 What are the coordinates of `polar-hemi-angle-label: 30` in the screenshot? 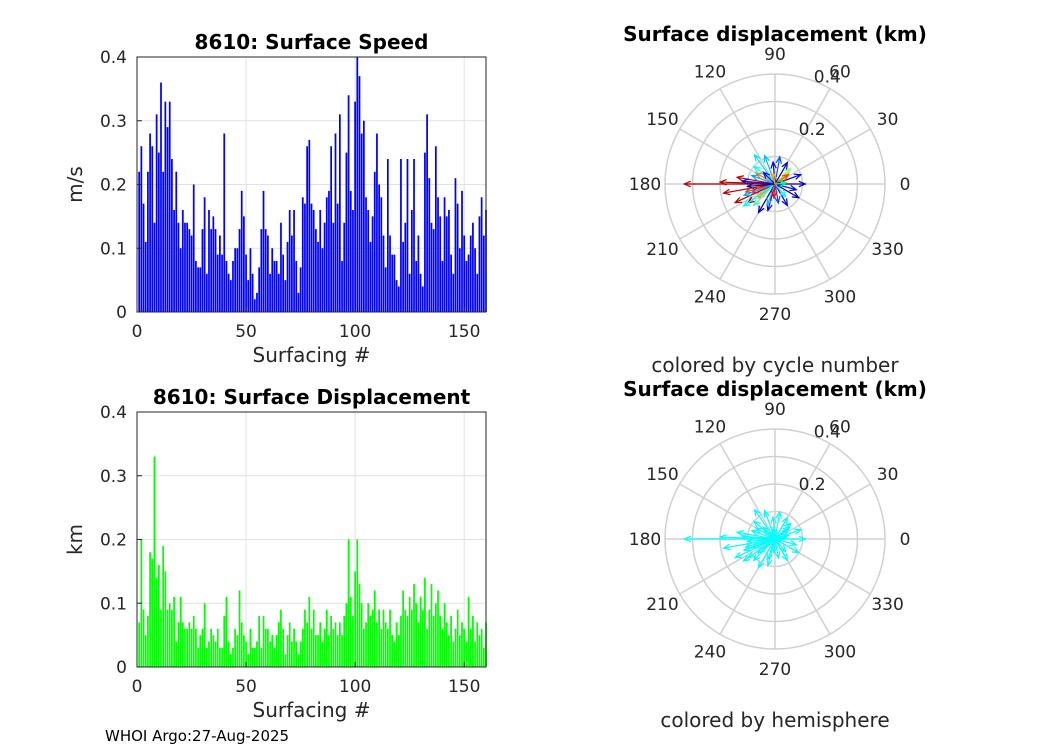 It's located at (888, 475).